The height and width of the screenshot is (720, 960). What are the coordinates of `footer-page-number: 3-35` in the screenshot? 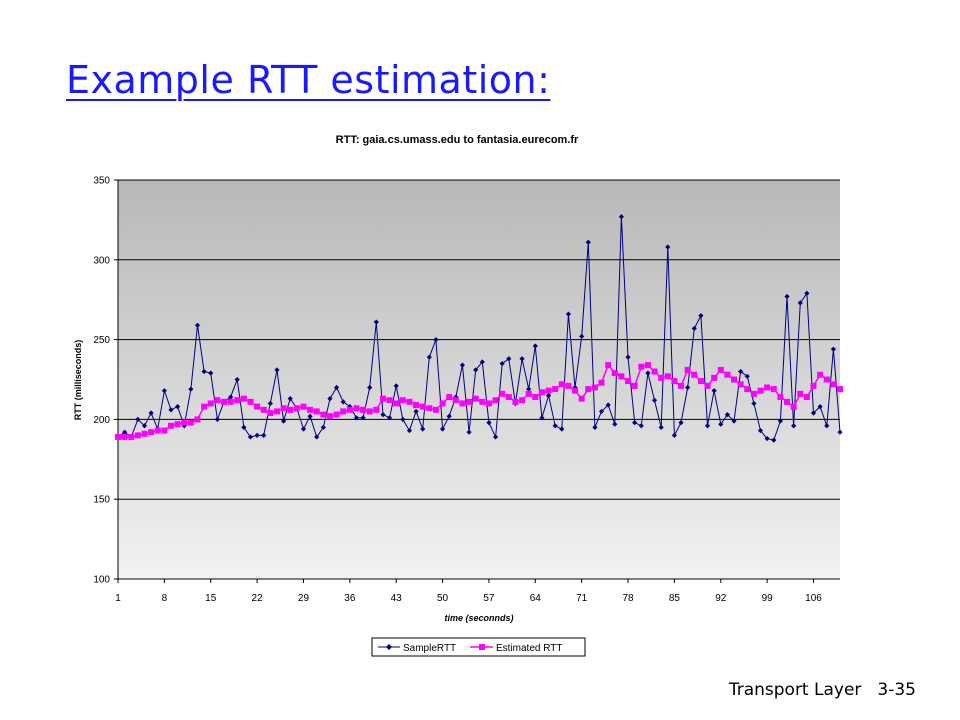 It's located at (896, 690).